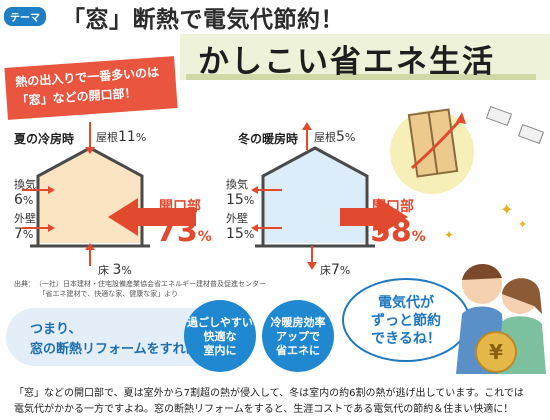 The height and width of the screenshot is (420, 550). What do you see at coordinates (406, 320) in the screenshot?
I see `speech-bubble: 電気代が ずっと節約 できるね！` at bounding box center [406, 320].